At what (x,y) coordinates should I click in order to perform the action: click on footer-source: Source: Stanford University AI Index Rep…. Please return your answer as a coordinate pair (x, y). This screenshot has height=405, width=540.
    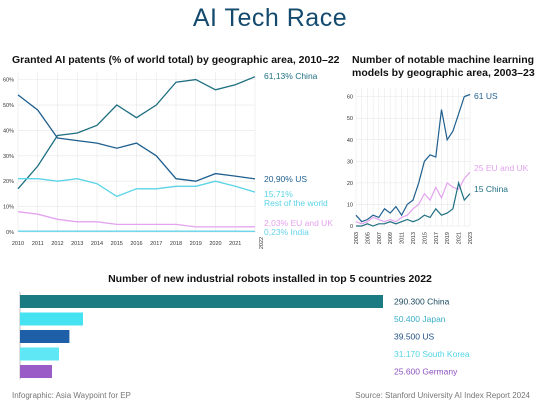
    Looking at the image, I should click on (442, 395).